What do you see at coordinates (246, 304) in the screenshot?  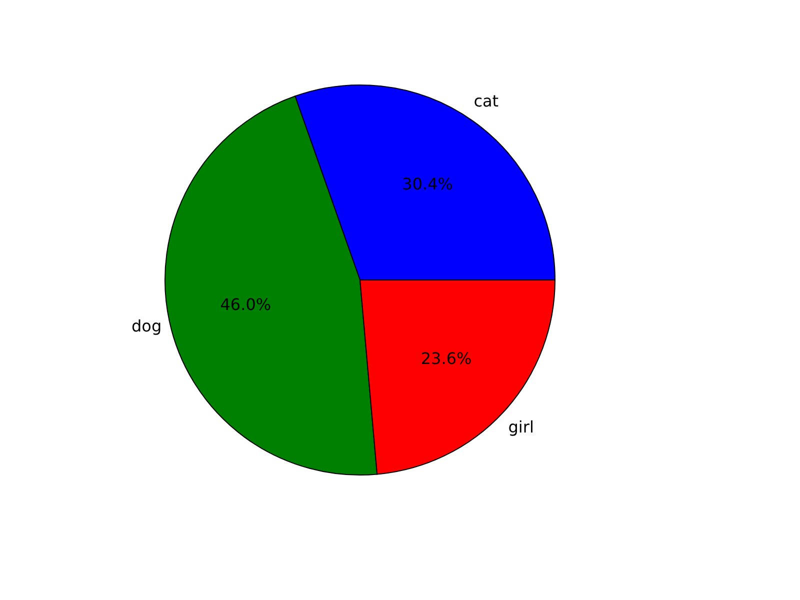 I see `data-label: 46.0%` at bounding box center [246, 304].